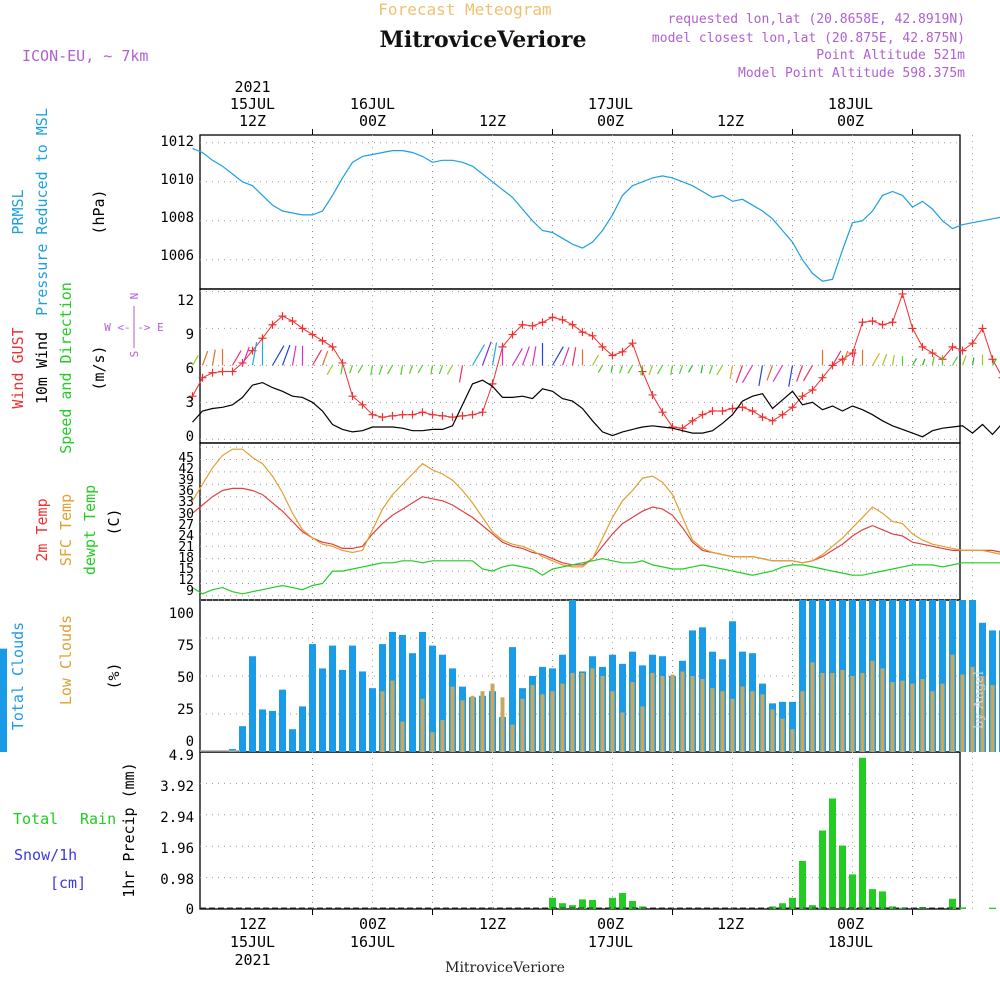 The height and width of the screenshot is (1000, 1000). I want to click on temp-label-sfc: SFC Temp, so click(66, 530).